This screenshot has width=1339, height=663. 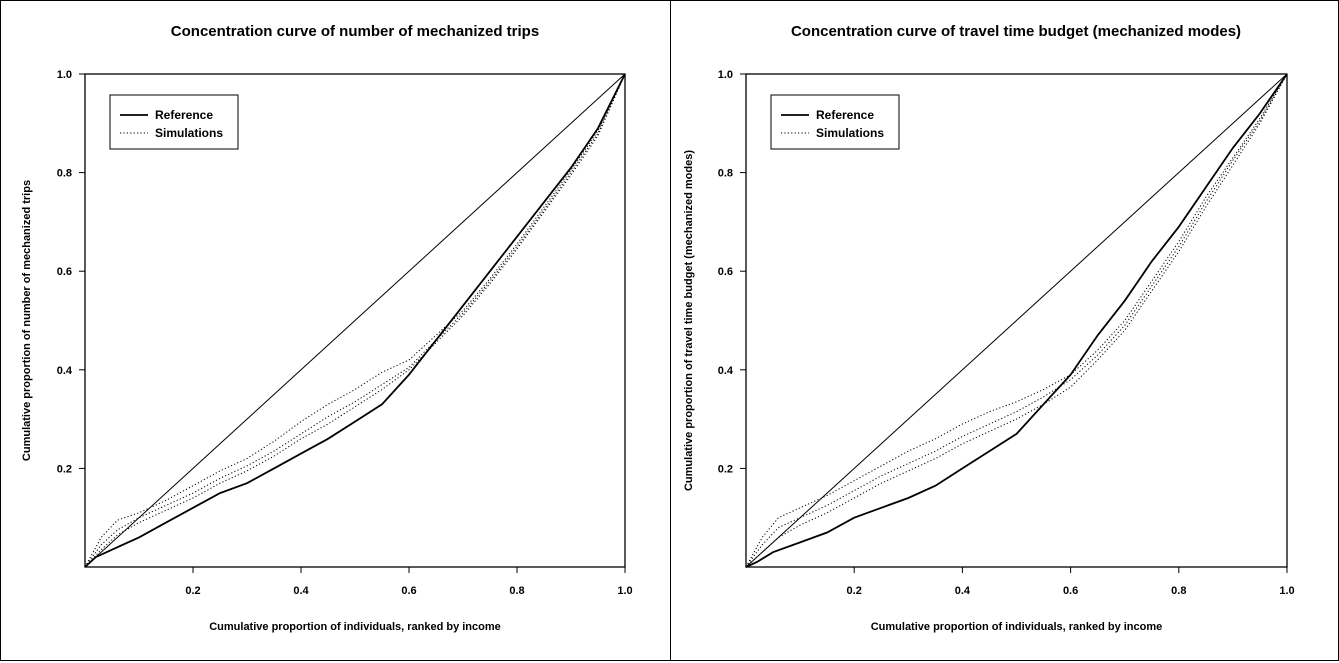 What do you see at coordinates (854, 591) in the screenshot?
I see `right-x-tick-label: 0.2` at bounding box center [854, 591].